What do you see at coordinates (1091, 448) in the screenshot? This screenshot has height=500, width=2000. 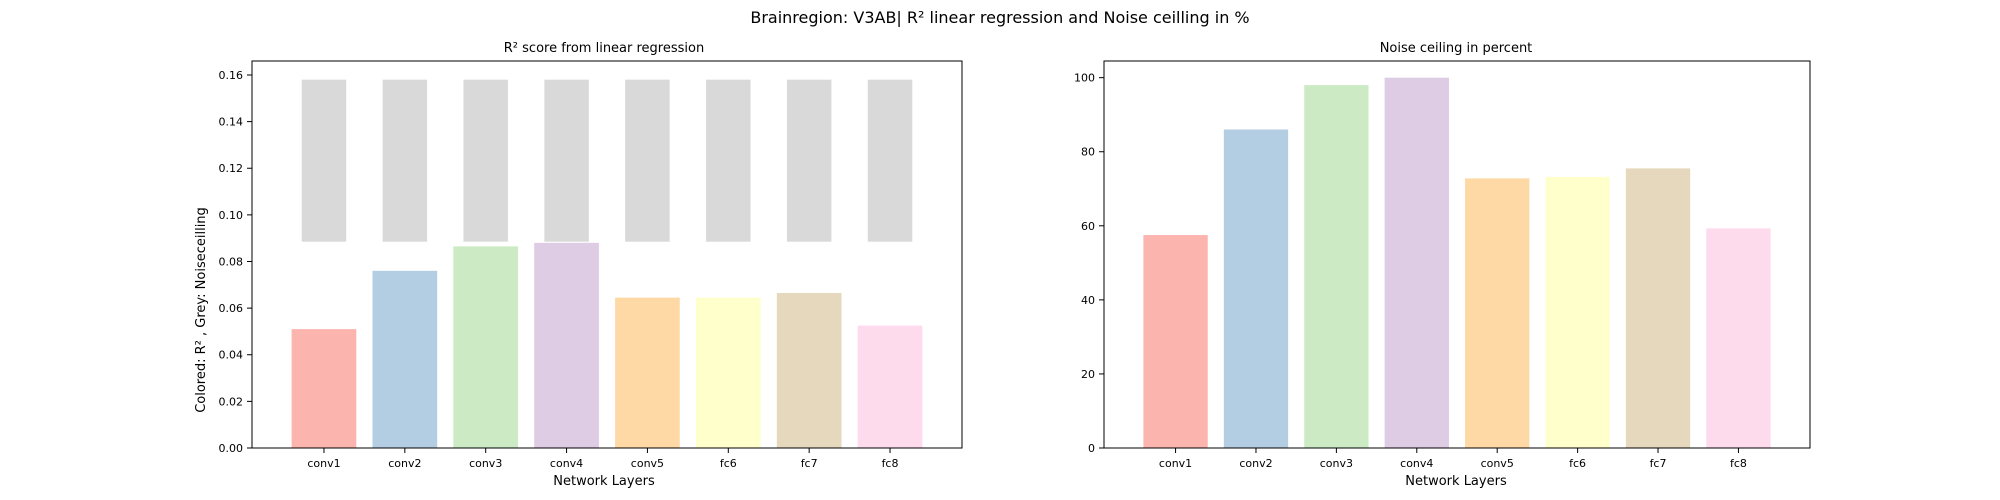 I see `y-tick-label: 0` at bounding box center [1091, 448].